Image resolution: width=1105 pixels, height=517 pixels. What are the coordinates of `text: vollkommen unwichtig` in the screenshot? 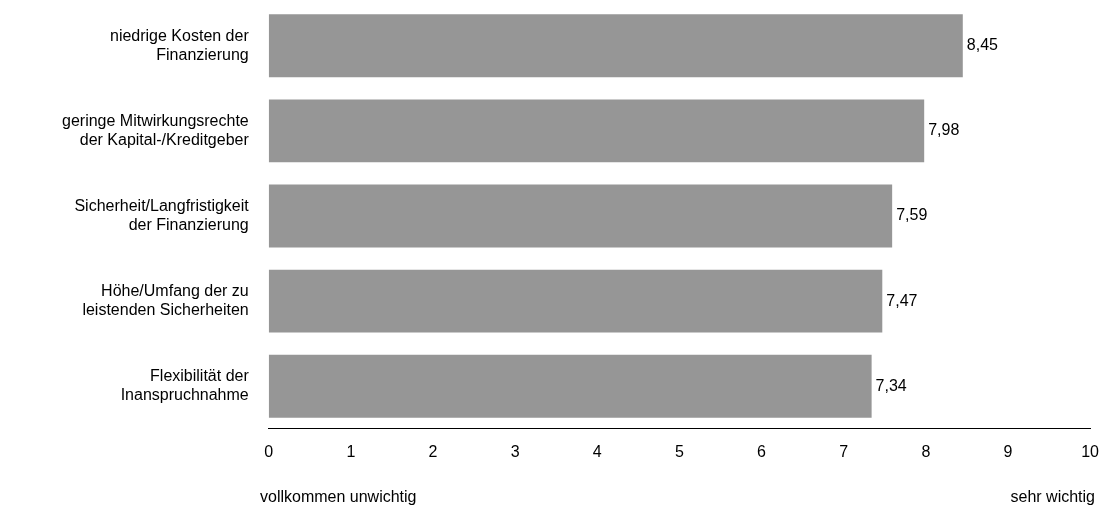 It's located at (338, 497).